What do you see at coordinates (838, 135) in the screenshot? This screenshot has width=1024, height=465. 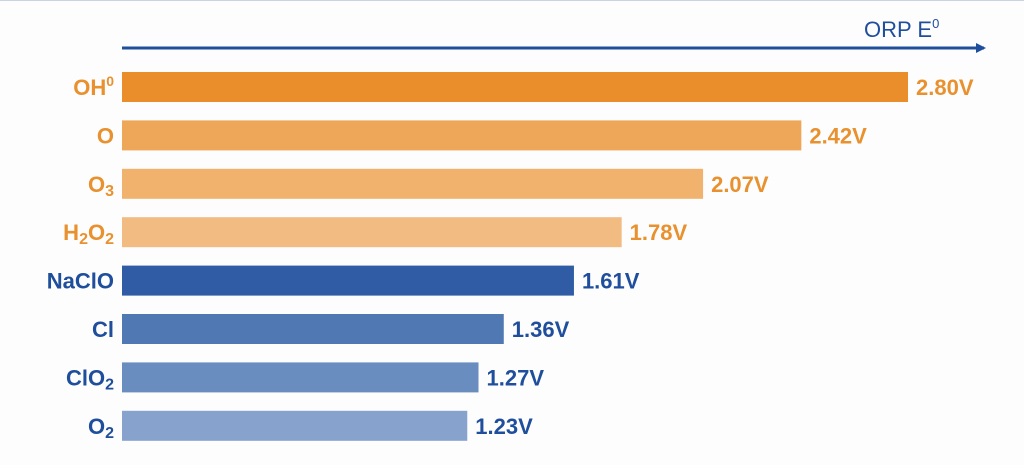 I see `value-label: 2.42V` at bounding box center [838, 135].